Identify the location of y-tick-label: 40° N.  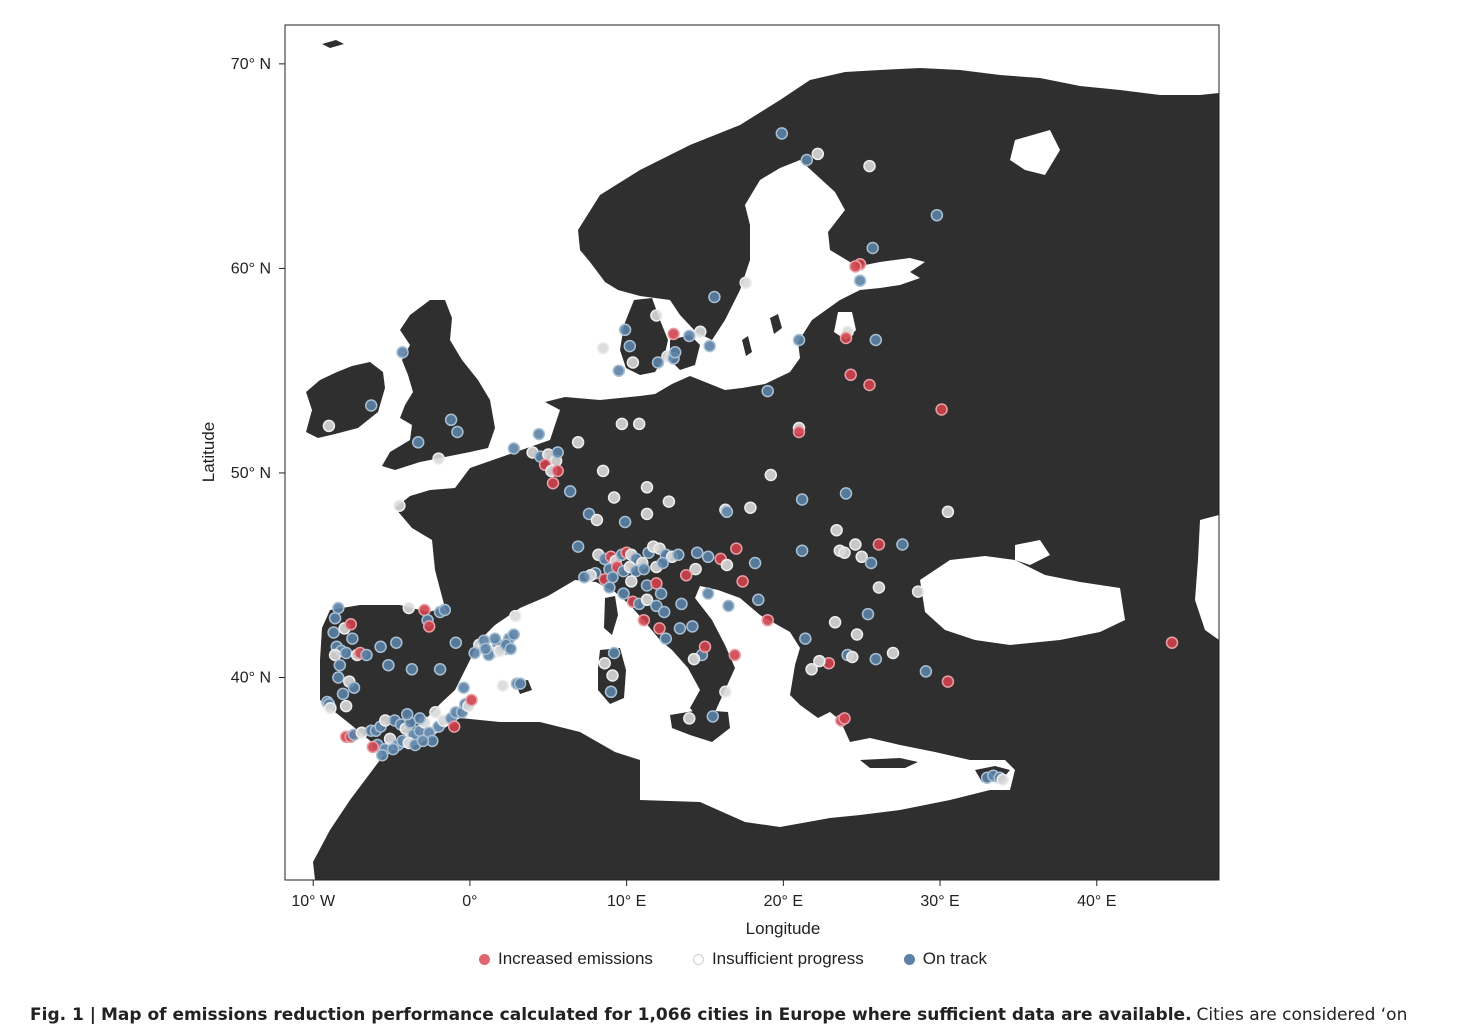
(251, 678).